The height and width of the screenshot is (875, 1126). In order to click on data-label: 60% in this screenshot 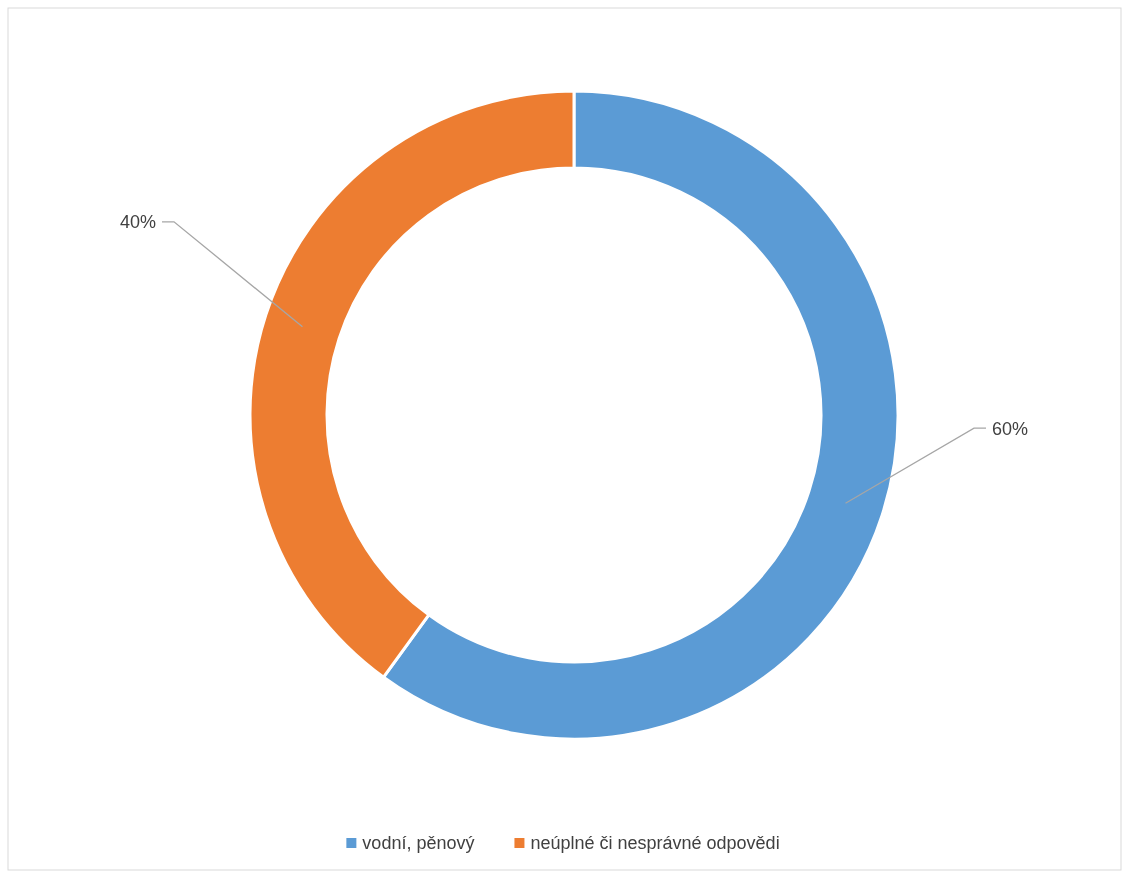, I will do `click(1010, 428)`.